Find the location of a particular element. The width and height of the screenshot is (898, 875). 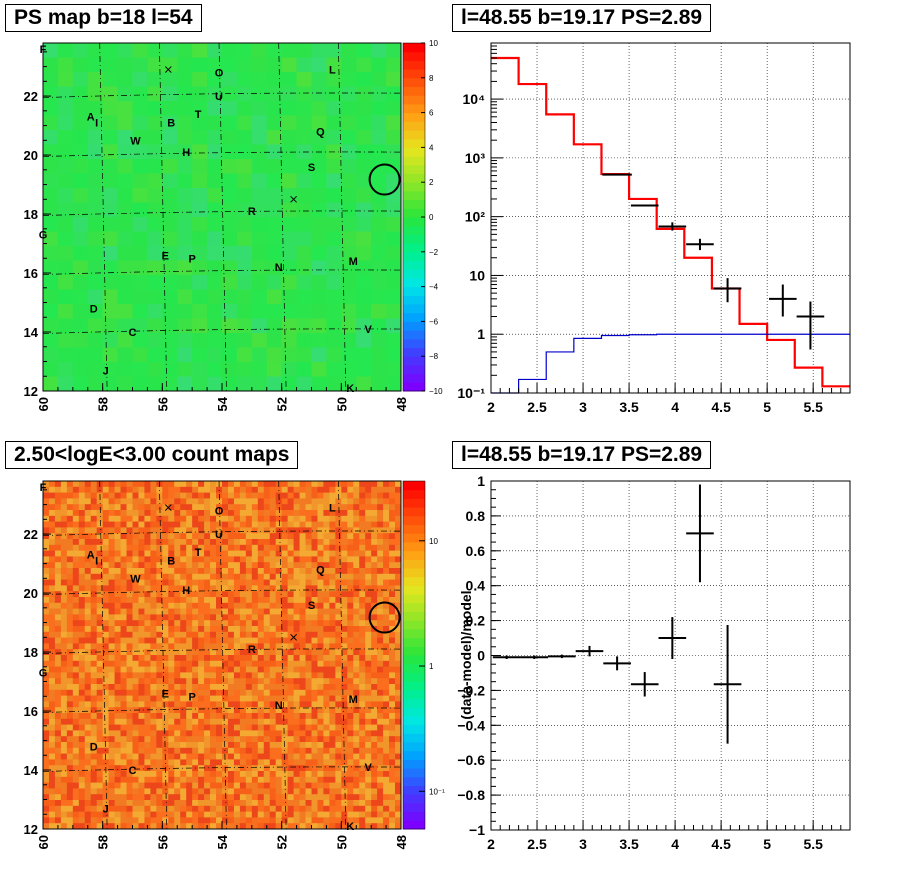

y-tick-label: 10² is located at coordinates (475, 217).